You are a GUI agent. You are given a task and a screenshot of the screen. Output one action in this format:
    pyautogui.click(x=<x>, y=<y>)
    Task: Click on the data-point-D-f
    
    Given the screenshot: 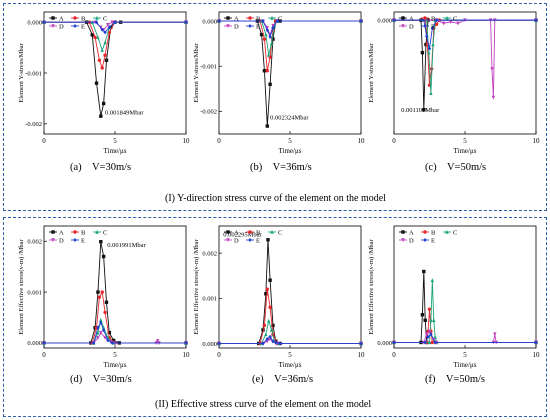 What is the action you would take?
    pyautogui.click(x=495, y=334)
    